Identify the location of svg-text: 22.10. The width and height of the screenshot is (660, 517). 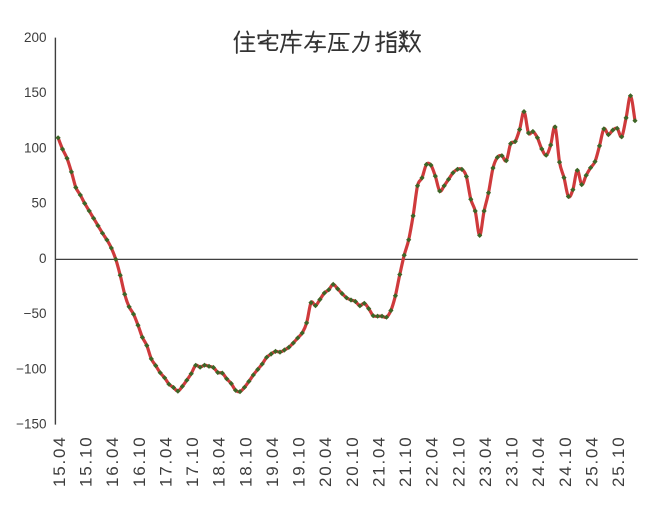
(458, 461).